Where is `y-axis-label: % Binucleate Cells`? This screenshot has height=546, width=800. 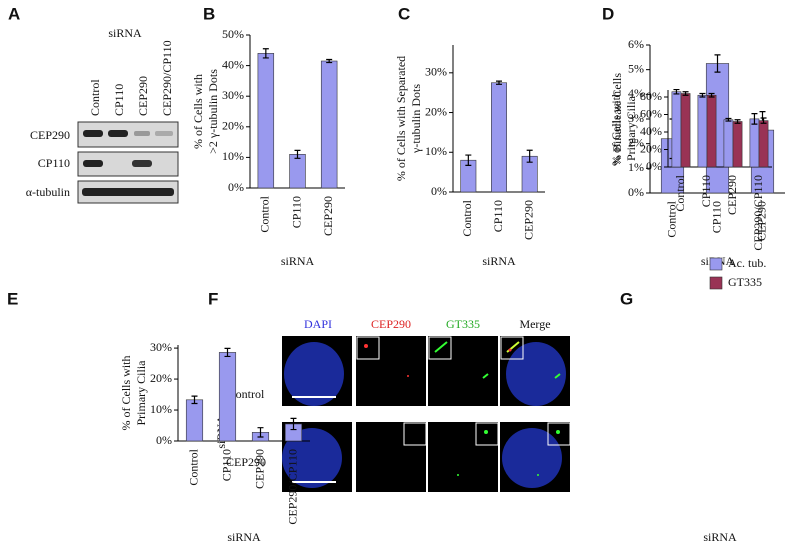 y-axis-label: % Binucleate Cells is located at coordinates (617, 119).